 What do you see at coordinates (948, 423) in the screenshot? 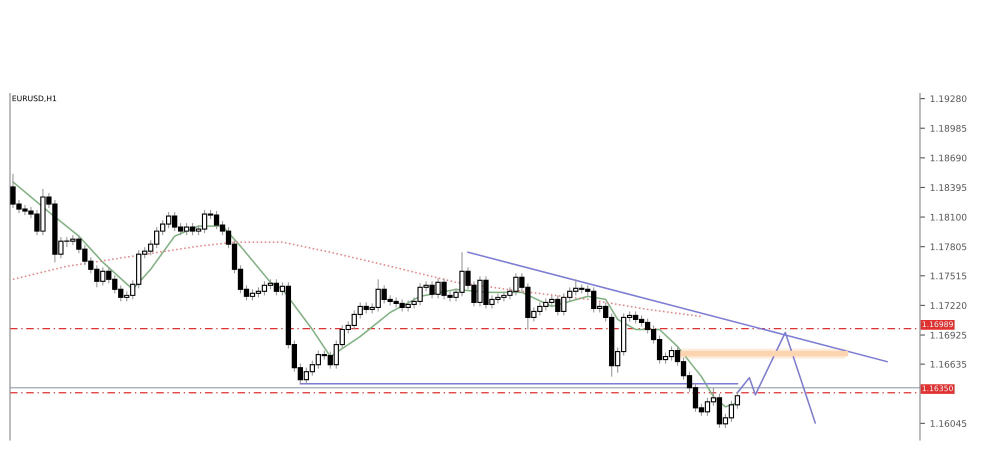
I see `y-tick-label: 1.16045` at bounding box center [948, 423].